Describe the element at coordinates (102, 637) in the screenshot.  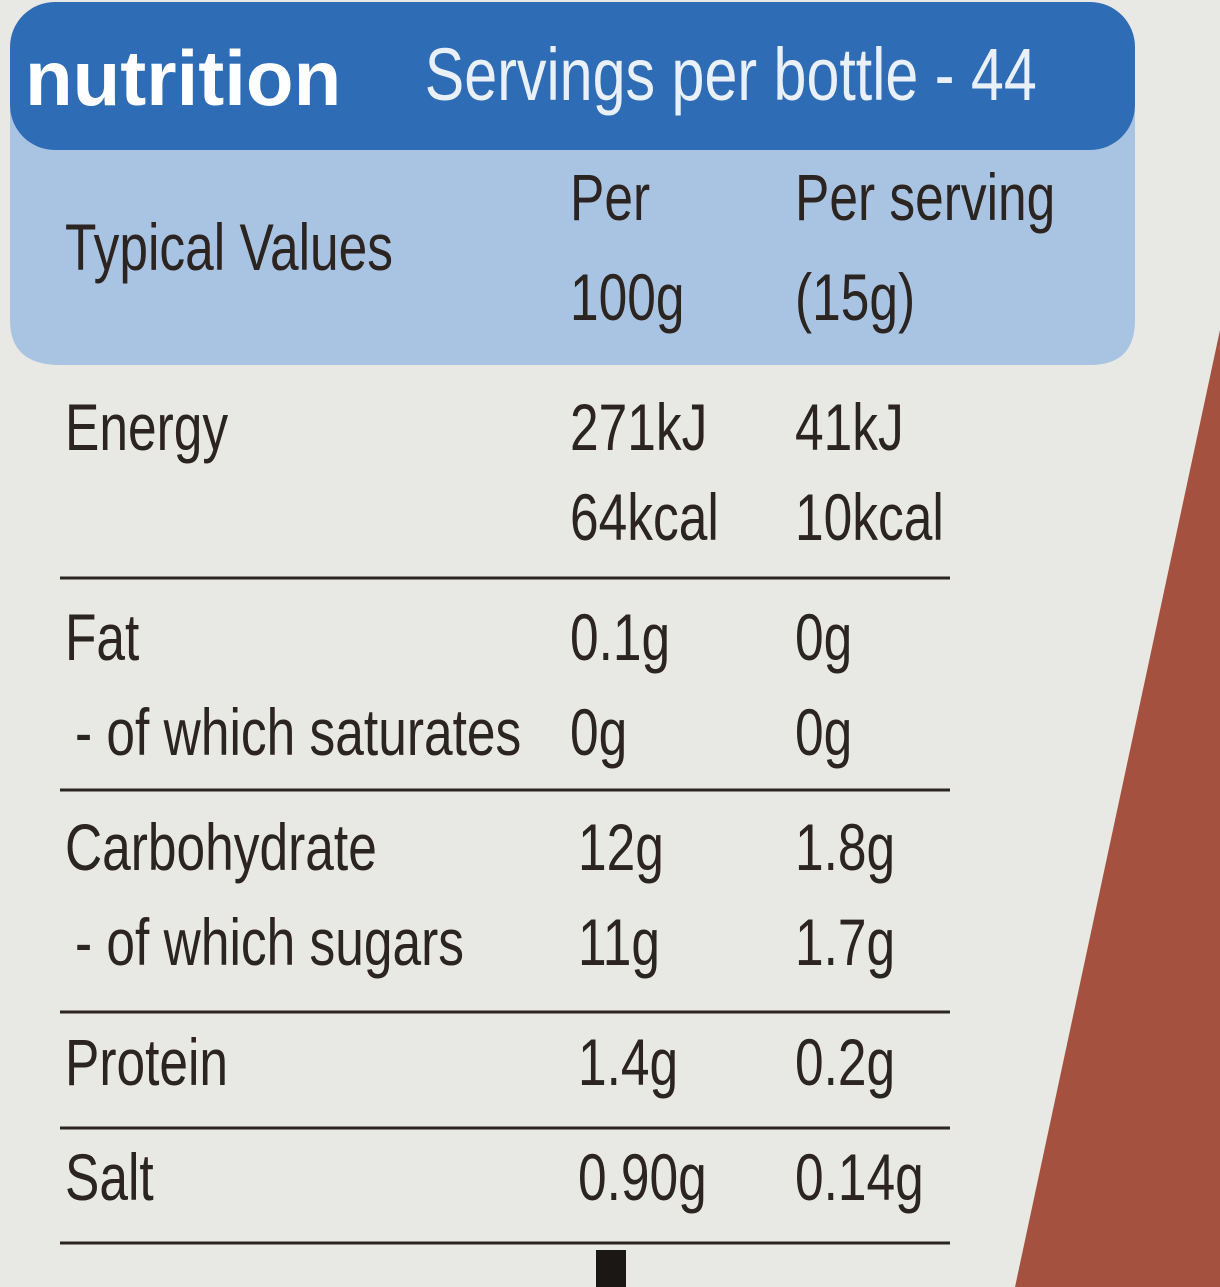
I see `row-label: Fat` at that location.